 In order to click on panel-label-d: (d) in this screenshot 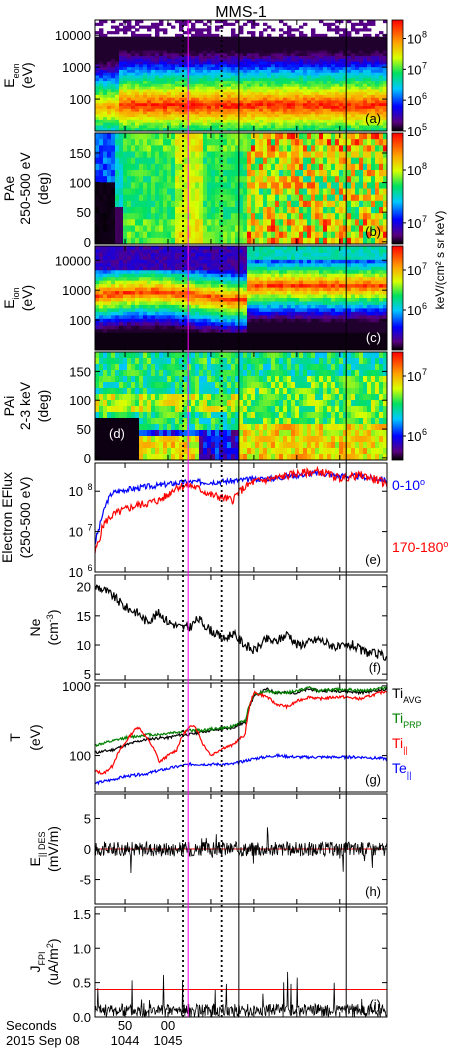, I will do `click(117, 433)`.